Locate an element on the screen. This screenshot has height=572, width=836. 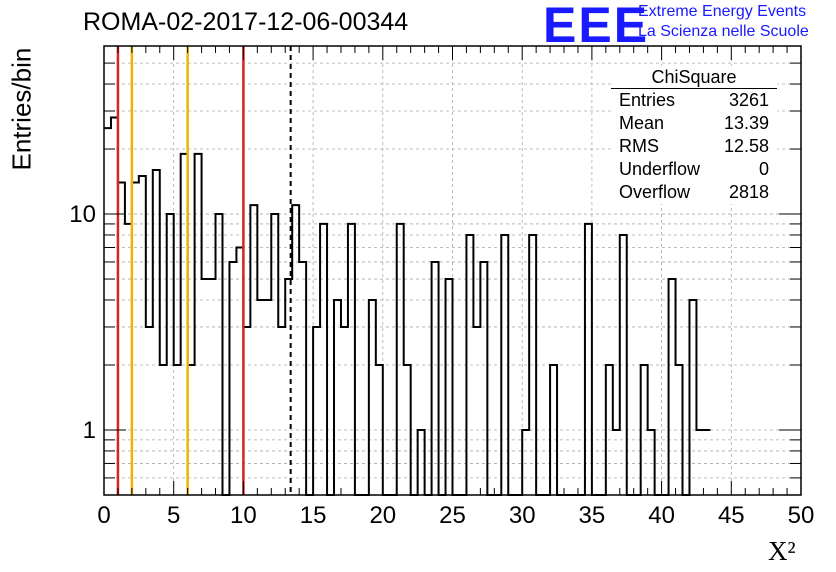
y-tick-label: 10 is located at coordinates (82, 214).